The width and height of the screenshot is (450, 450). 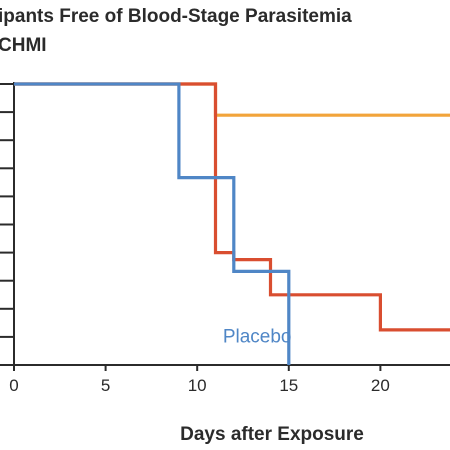 I want to click on x-axis-title: Days after Exposure, so click(x=272, y=434).